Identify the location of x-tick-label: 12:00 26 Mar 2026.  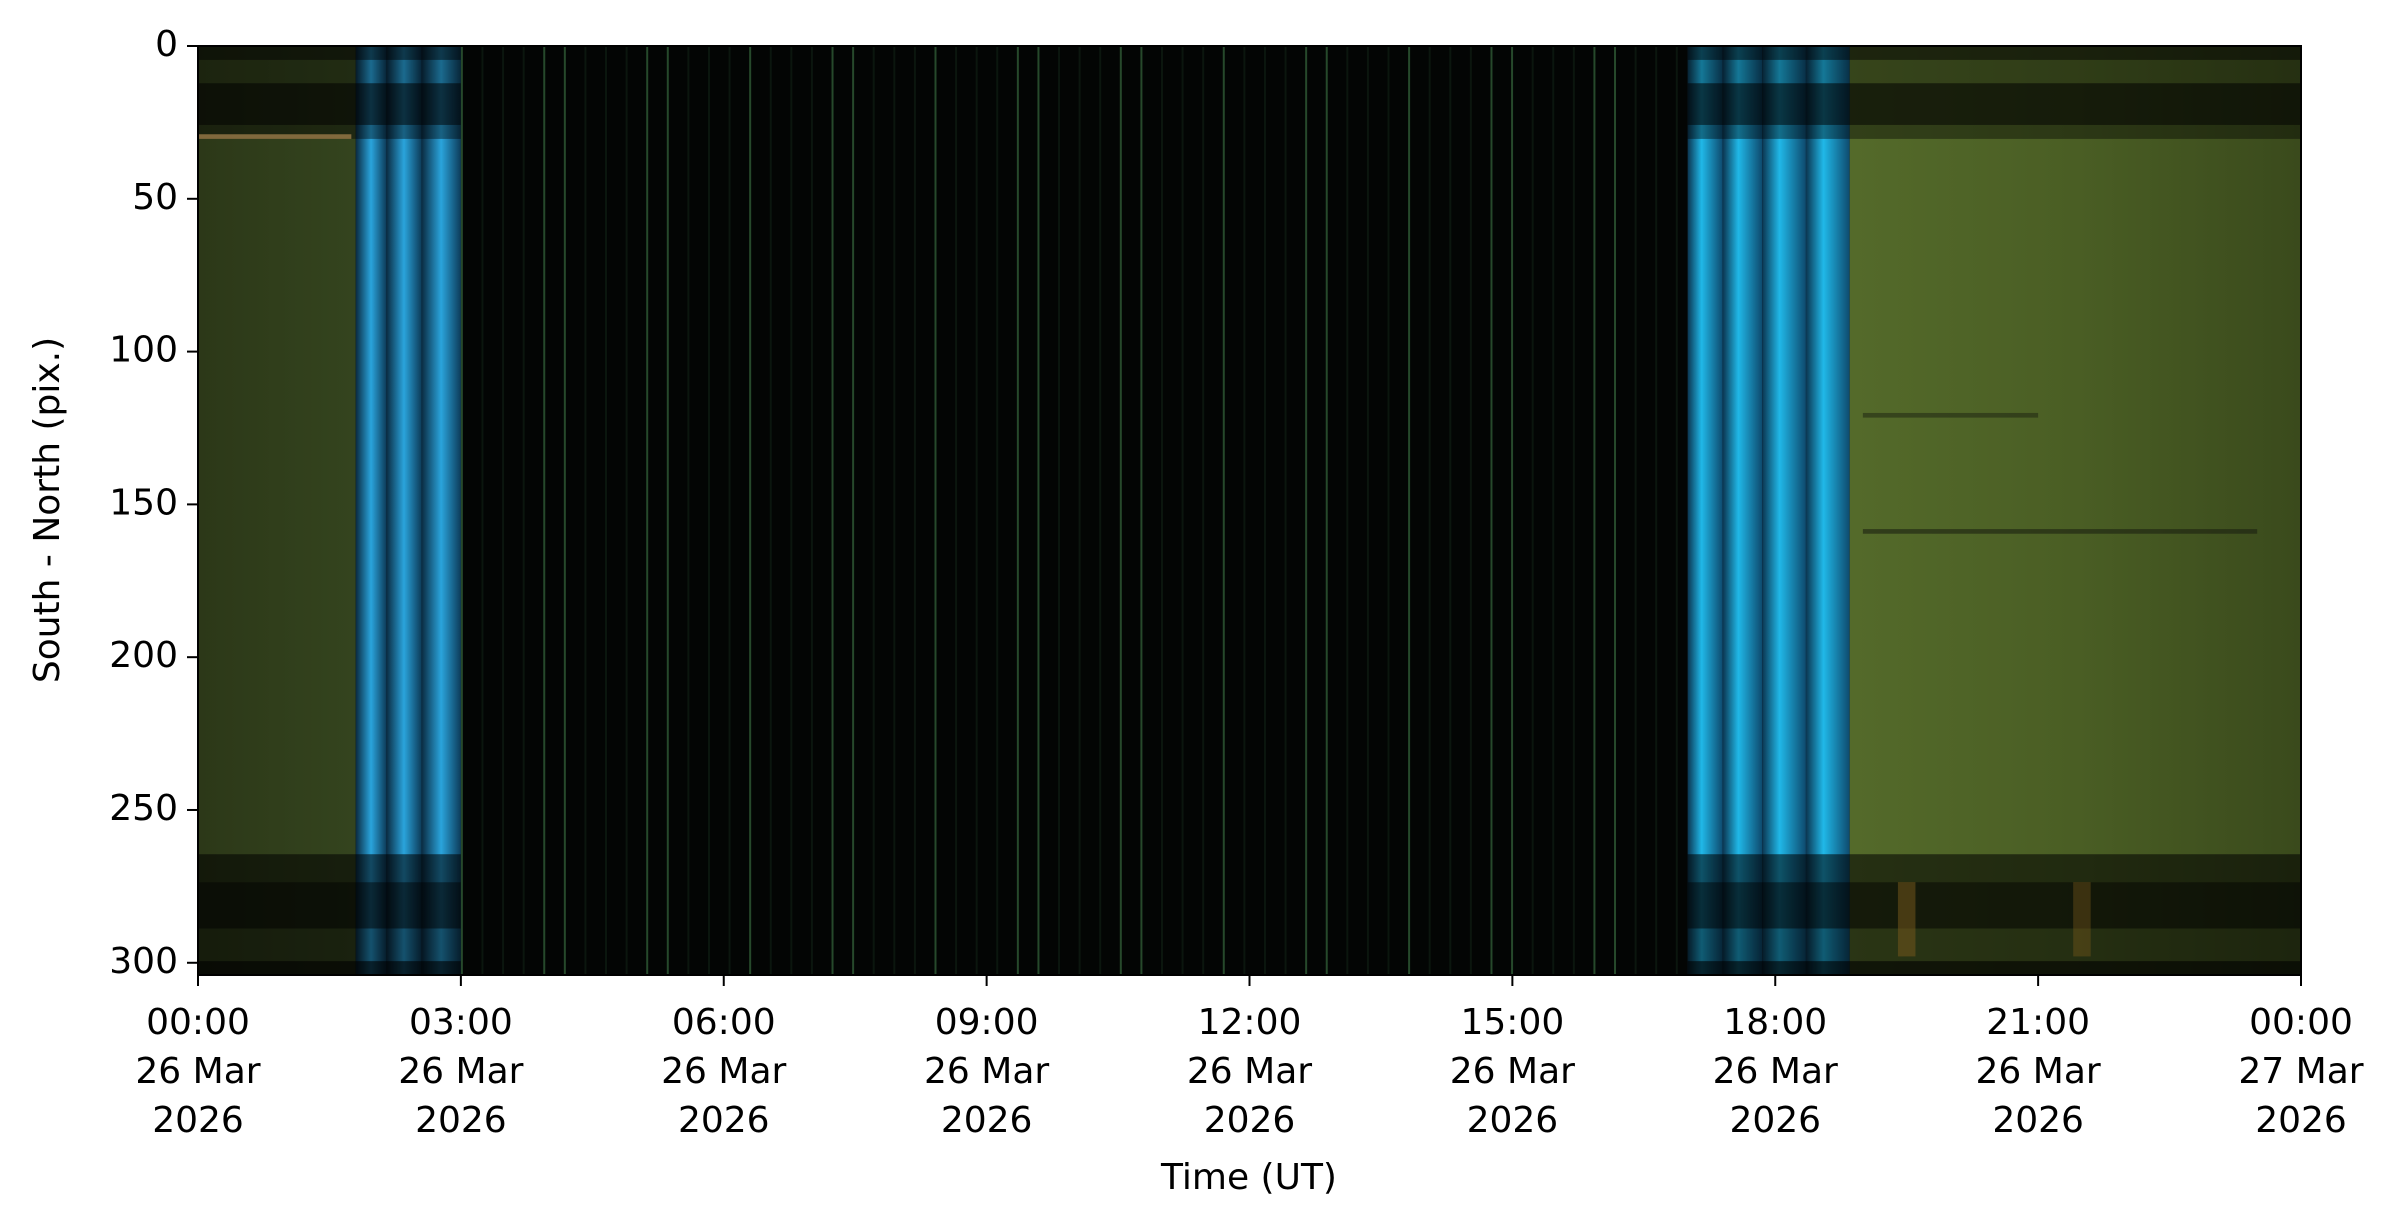
(1249, 1071).